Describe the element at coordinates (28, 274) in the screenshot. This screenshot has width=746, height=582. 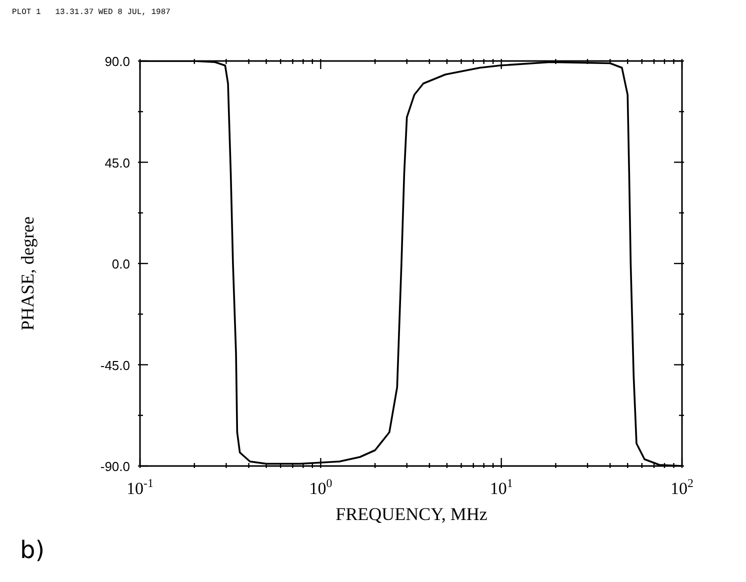
I see `y-axis-title: PHASE, degree` at that location.